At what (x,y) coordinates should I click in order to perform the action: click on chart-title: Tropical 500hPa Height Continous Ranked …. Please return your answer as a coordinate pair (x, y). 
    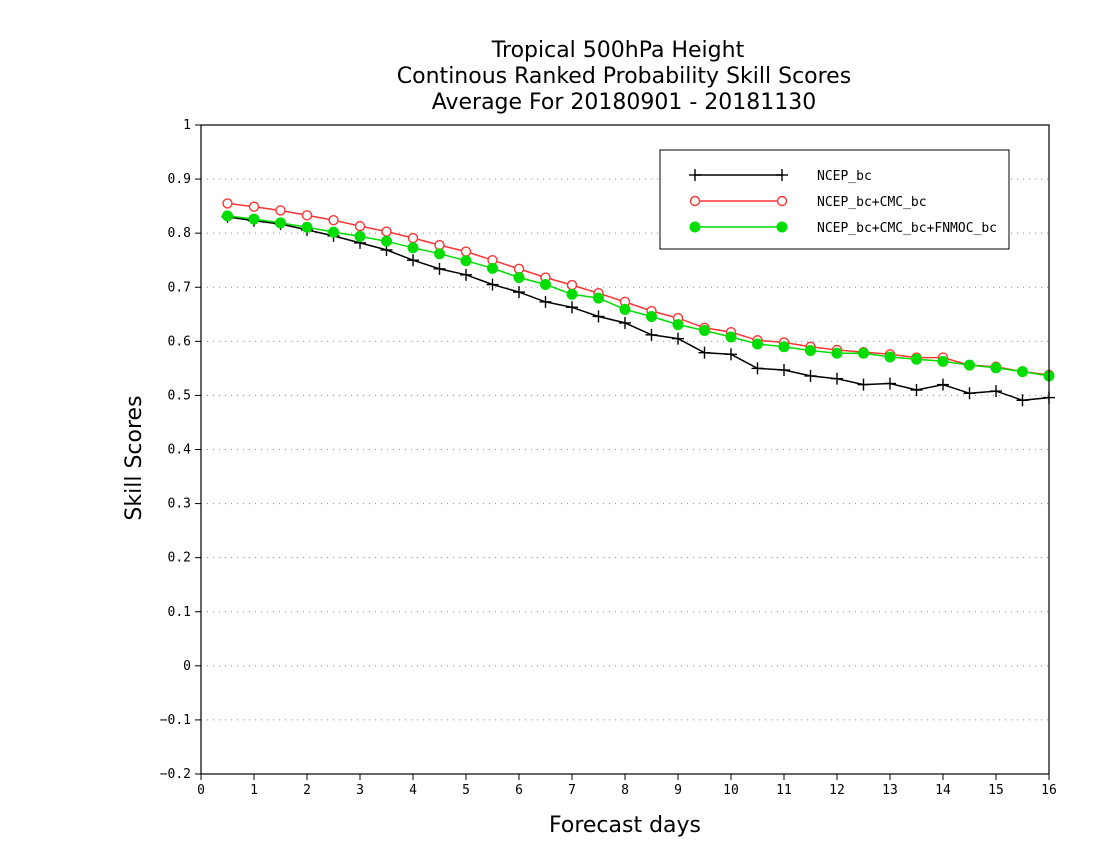
    Looking at the image, I should click on (624, 76).